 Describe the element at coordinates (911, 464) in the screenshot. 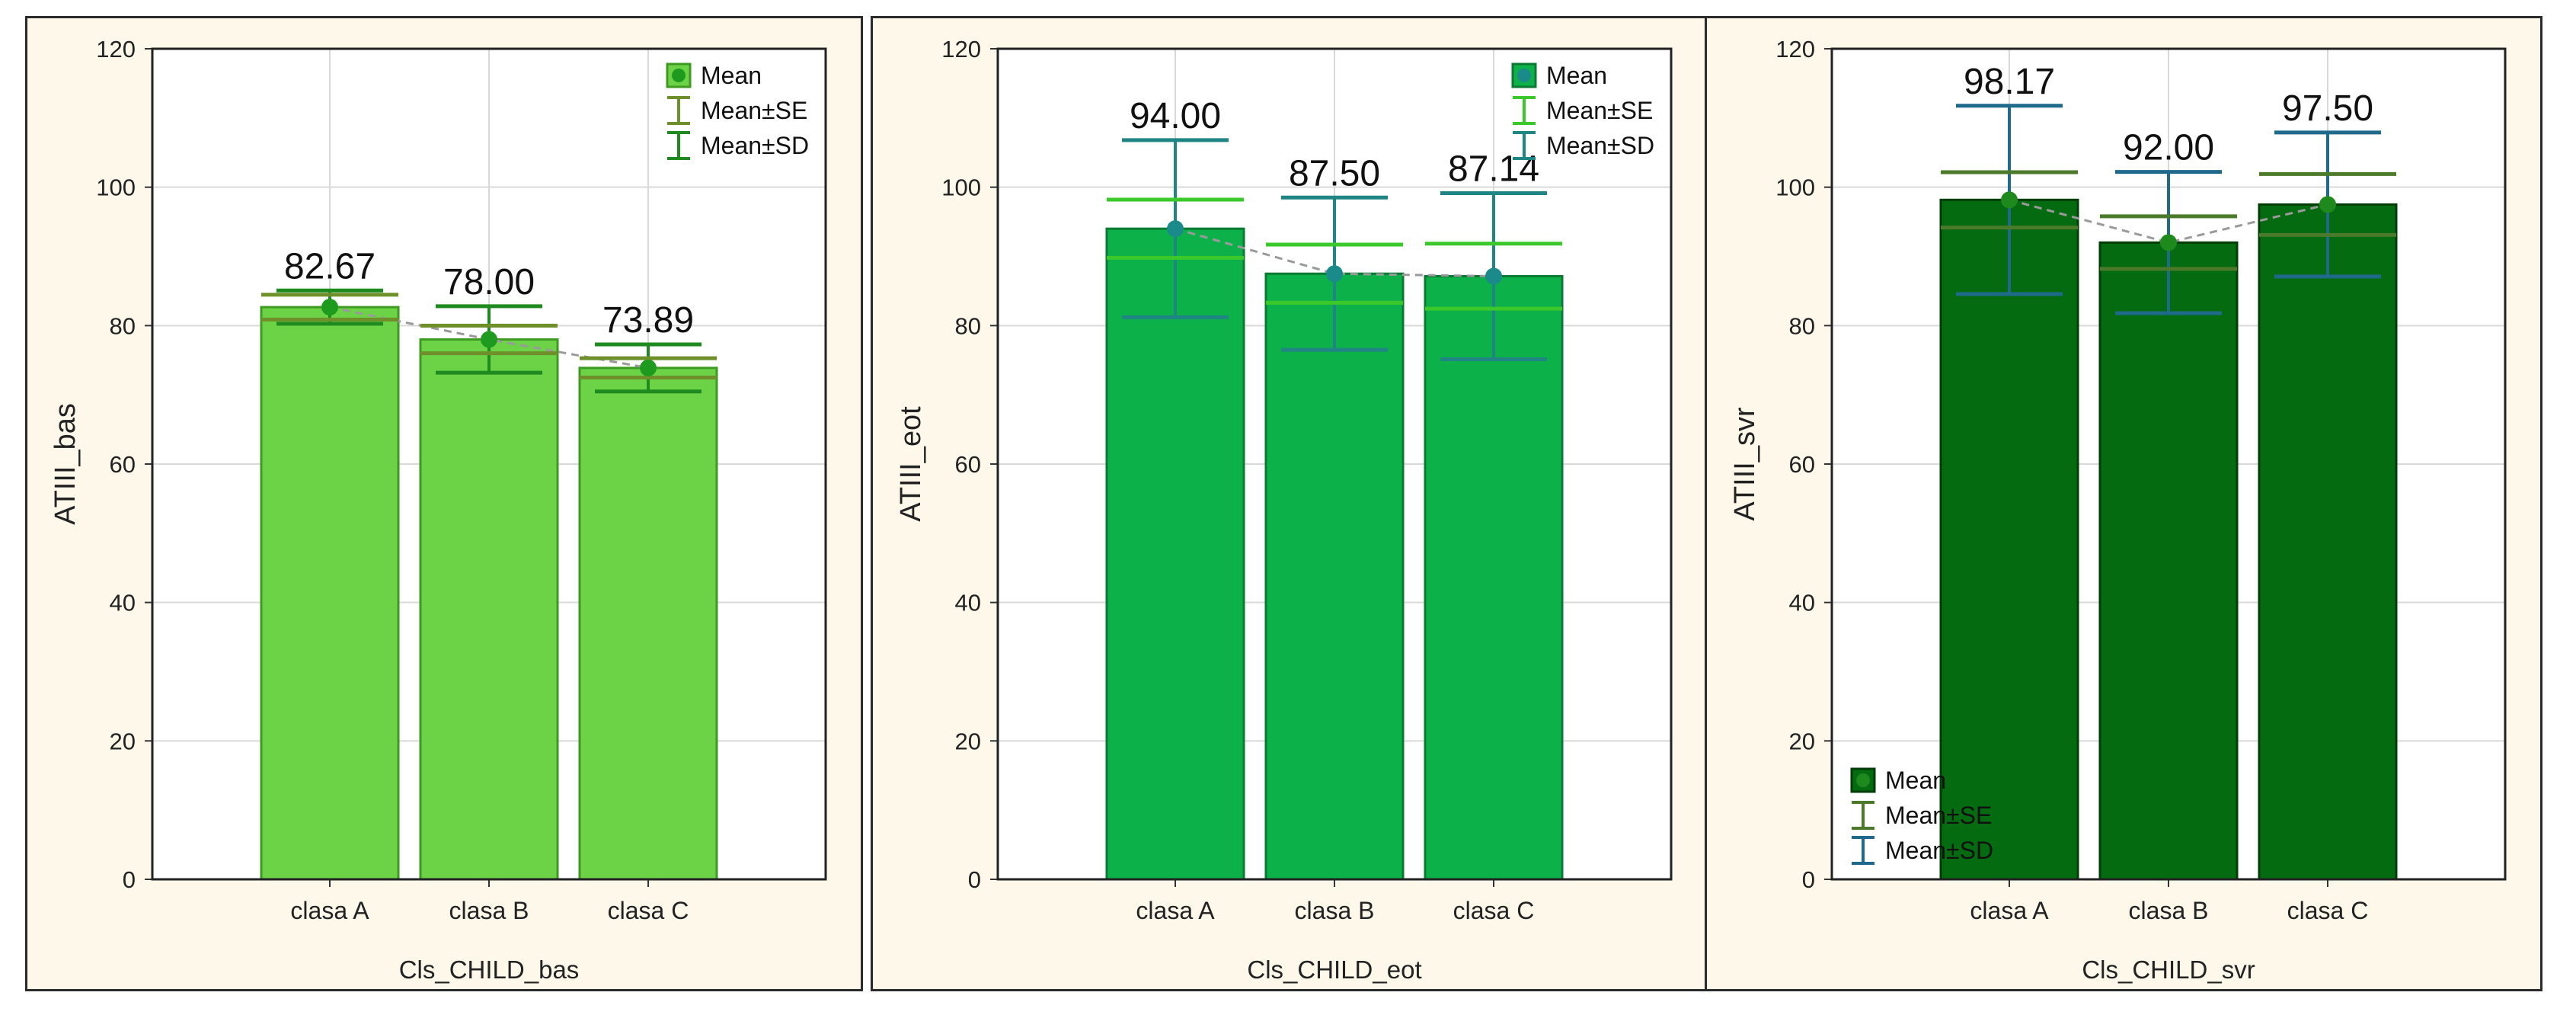

I see `y-axis-title: ATIII_eot` at that location.